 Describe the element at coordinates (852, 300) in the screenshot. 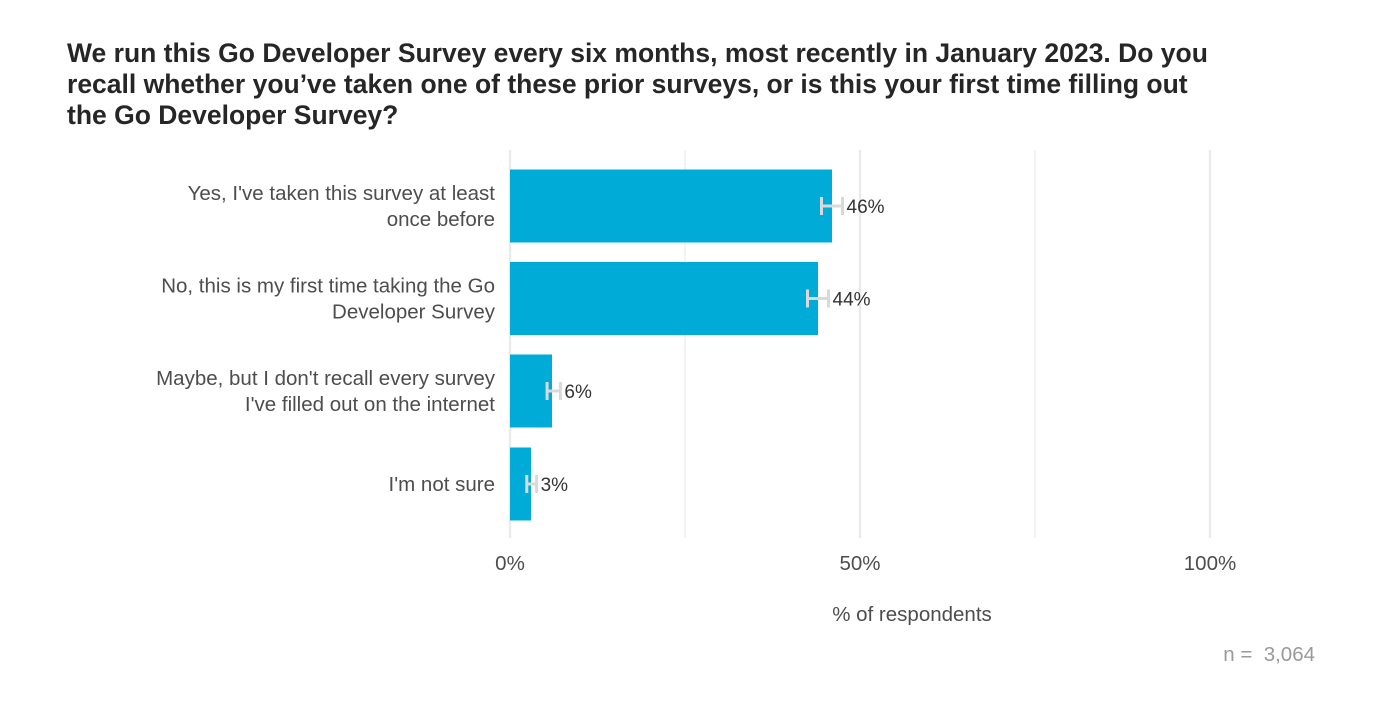

I see `data-label: 44%` at that location.